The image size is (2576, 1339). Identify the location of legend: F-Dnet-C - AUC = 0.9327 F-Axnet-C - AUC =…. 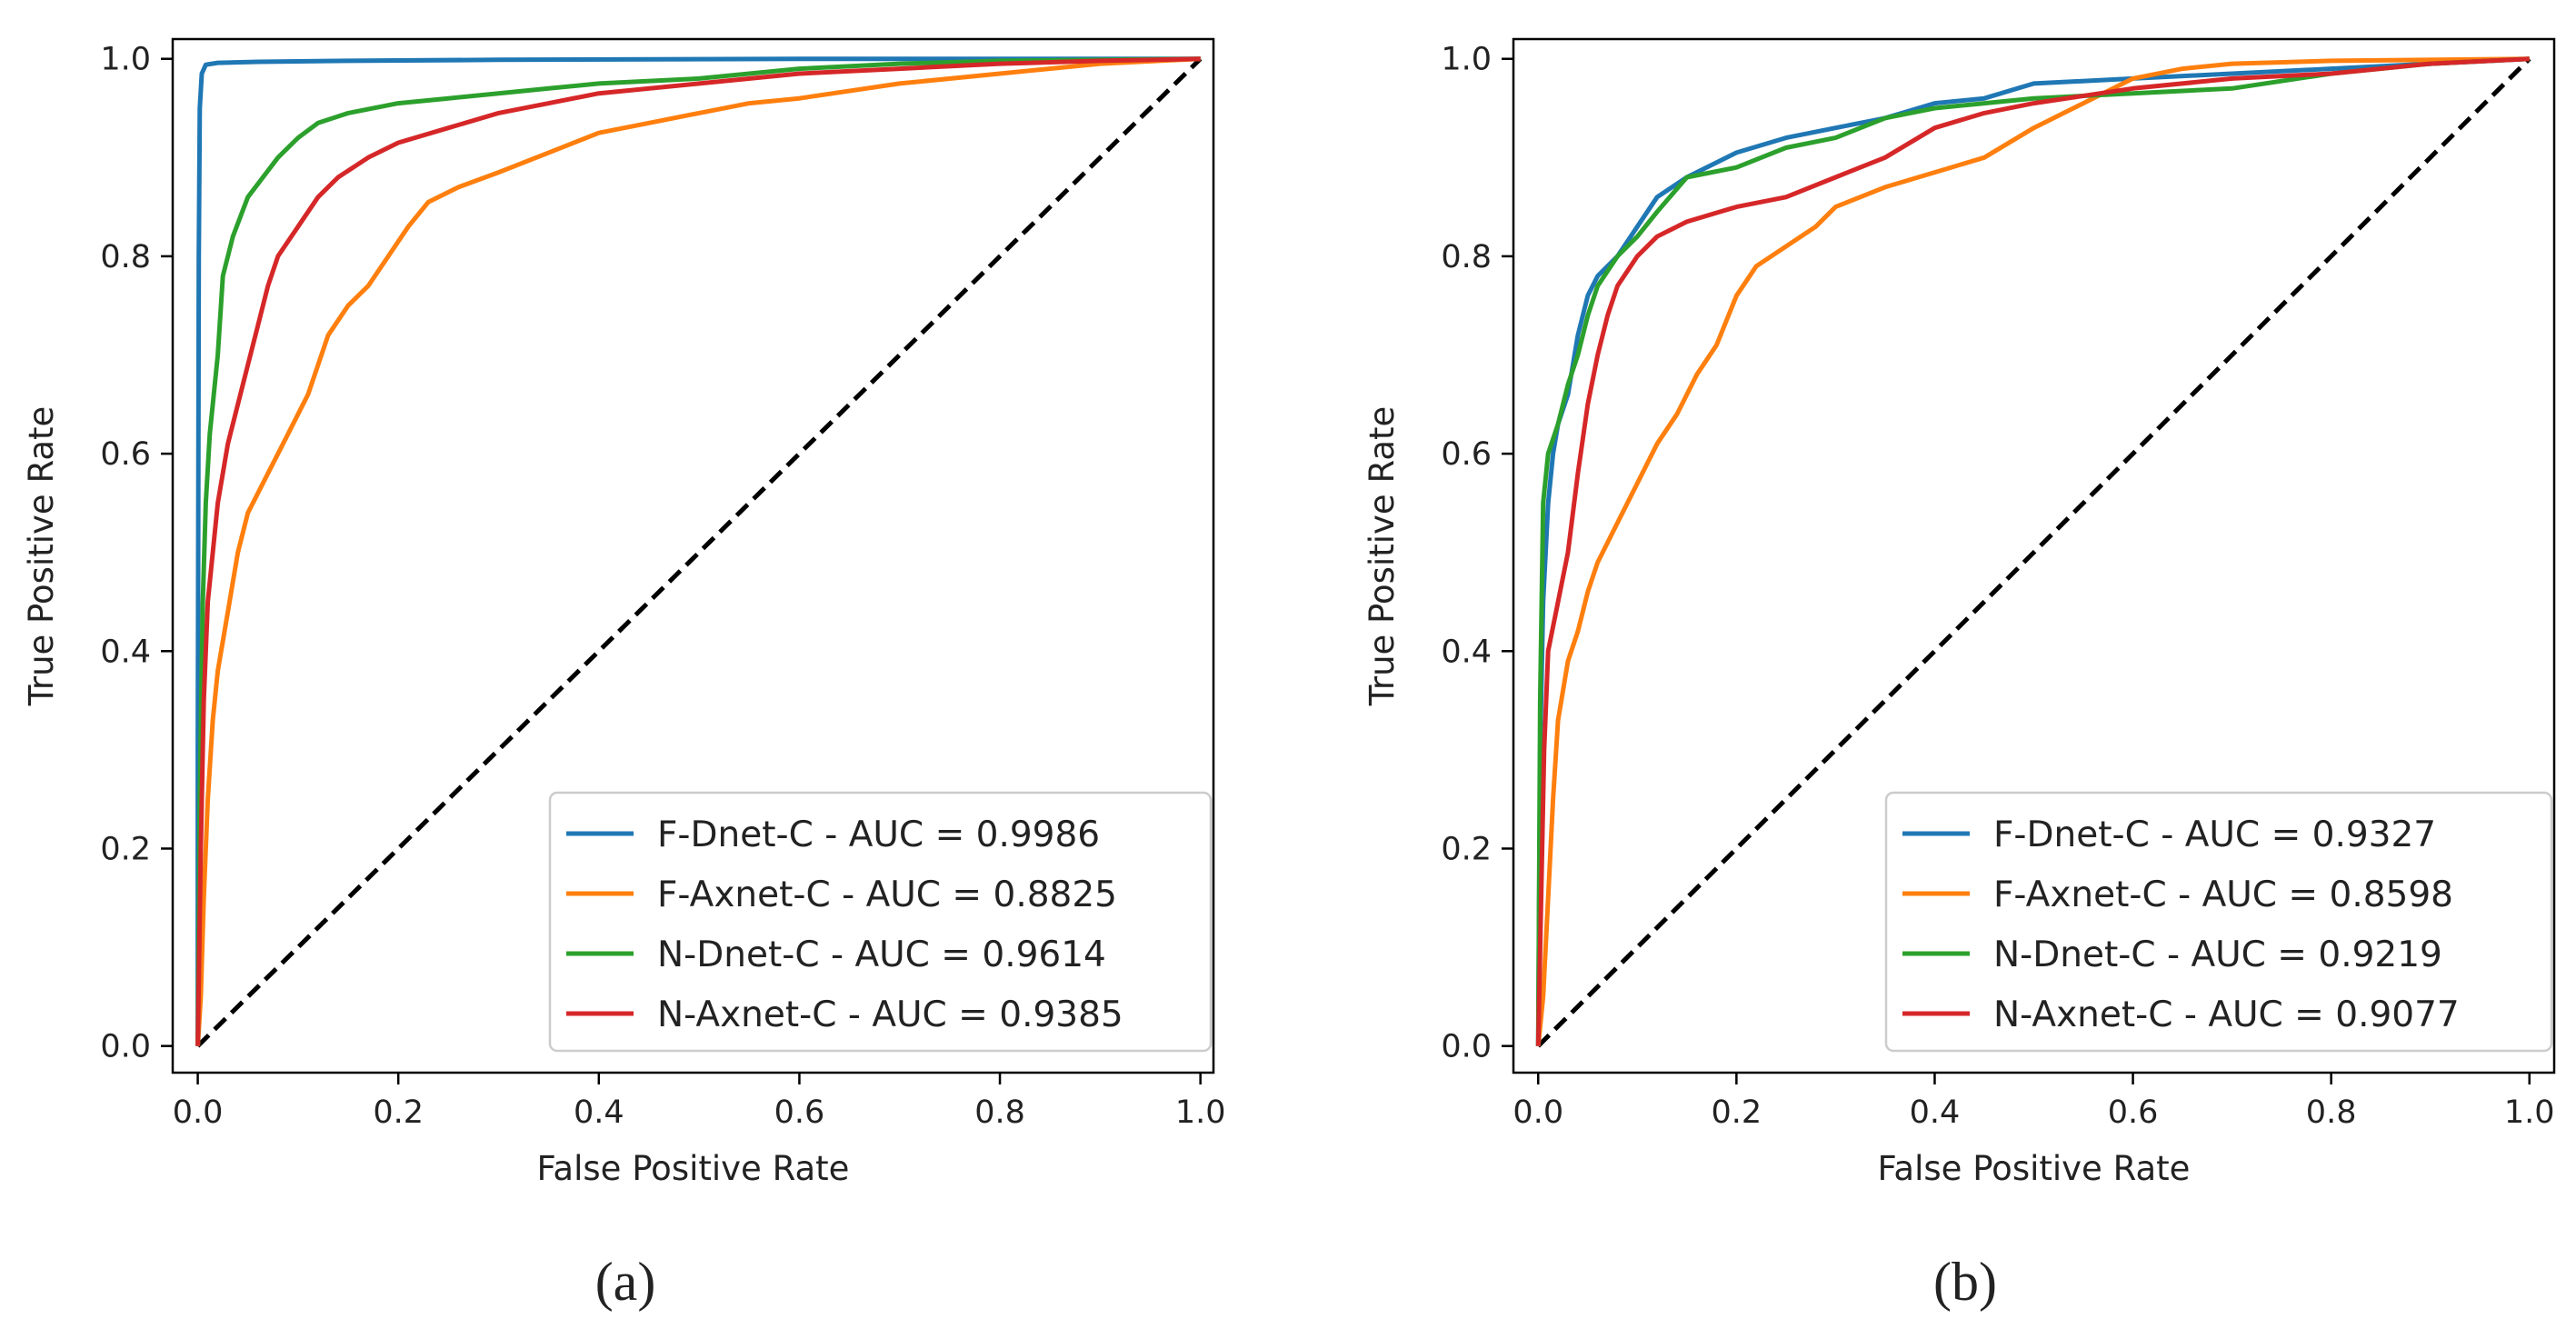
(2218, 922).